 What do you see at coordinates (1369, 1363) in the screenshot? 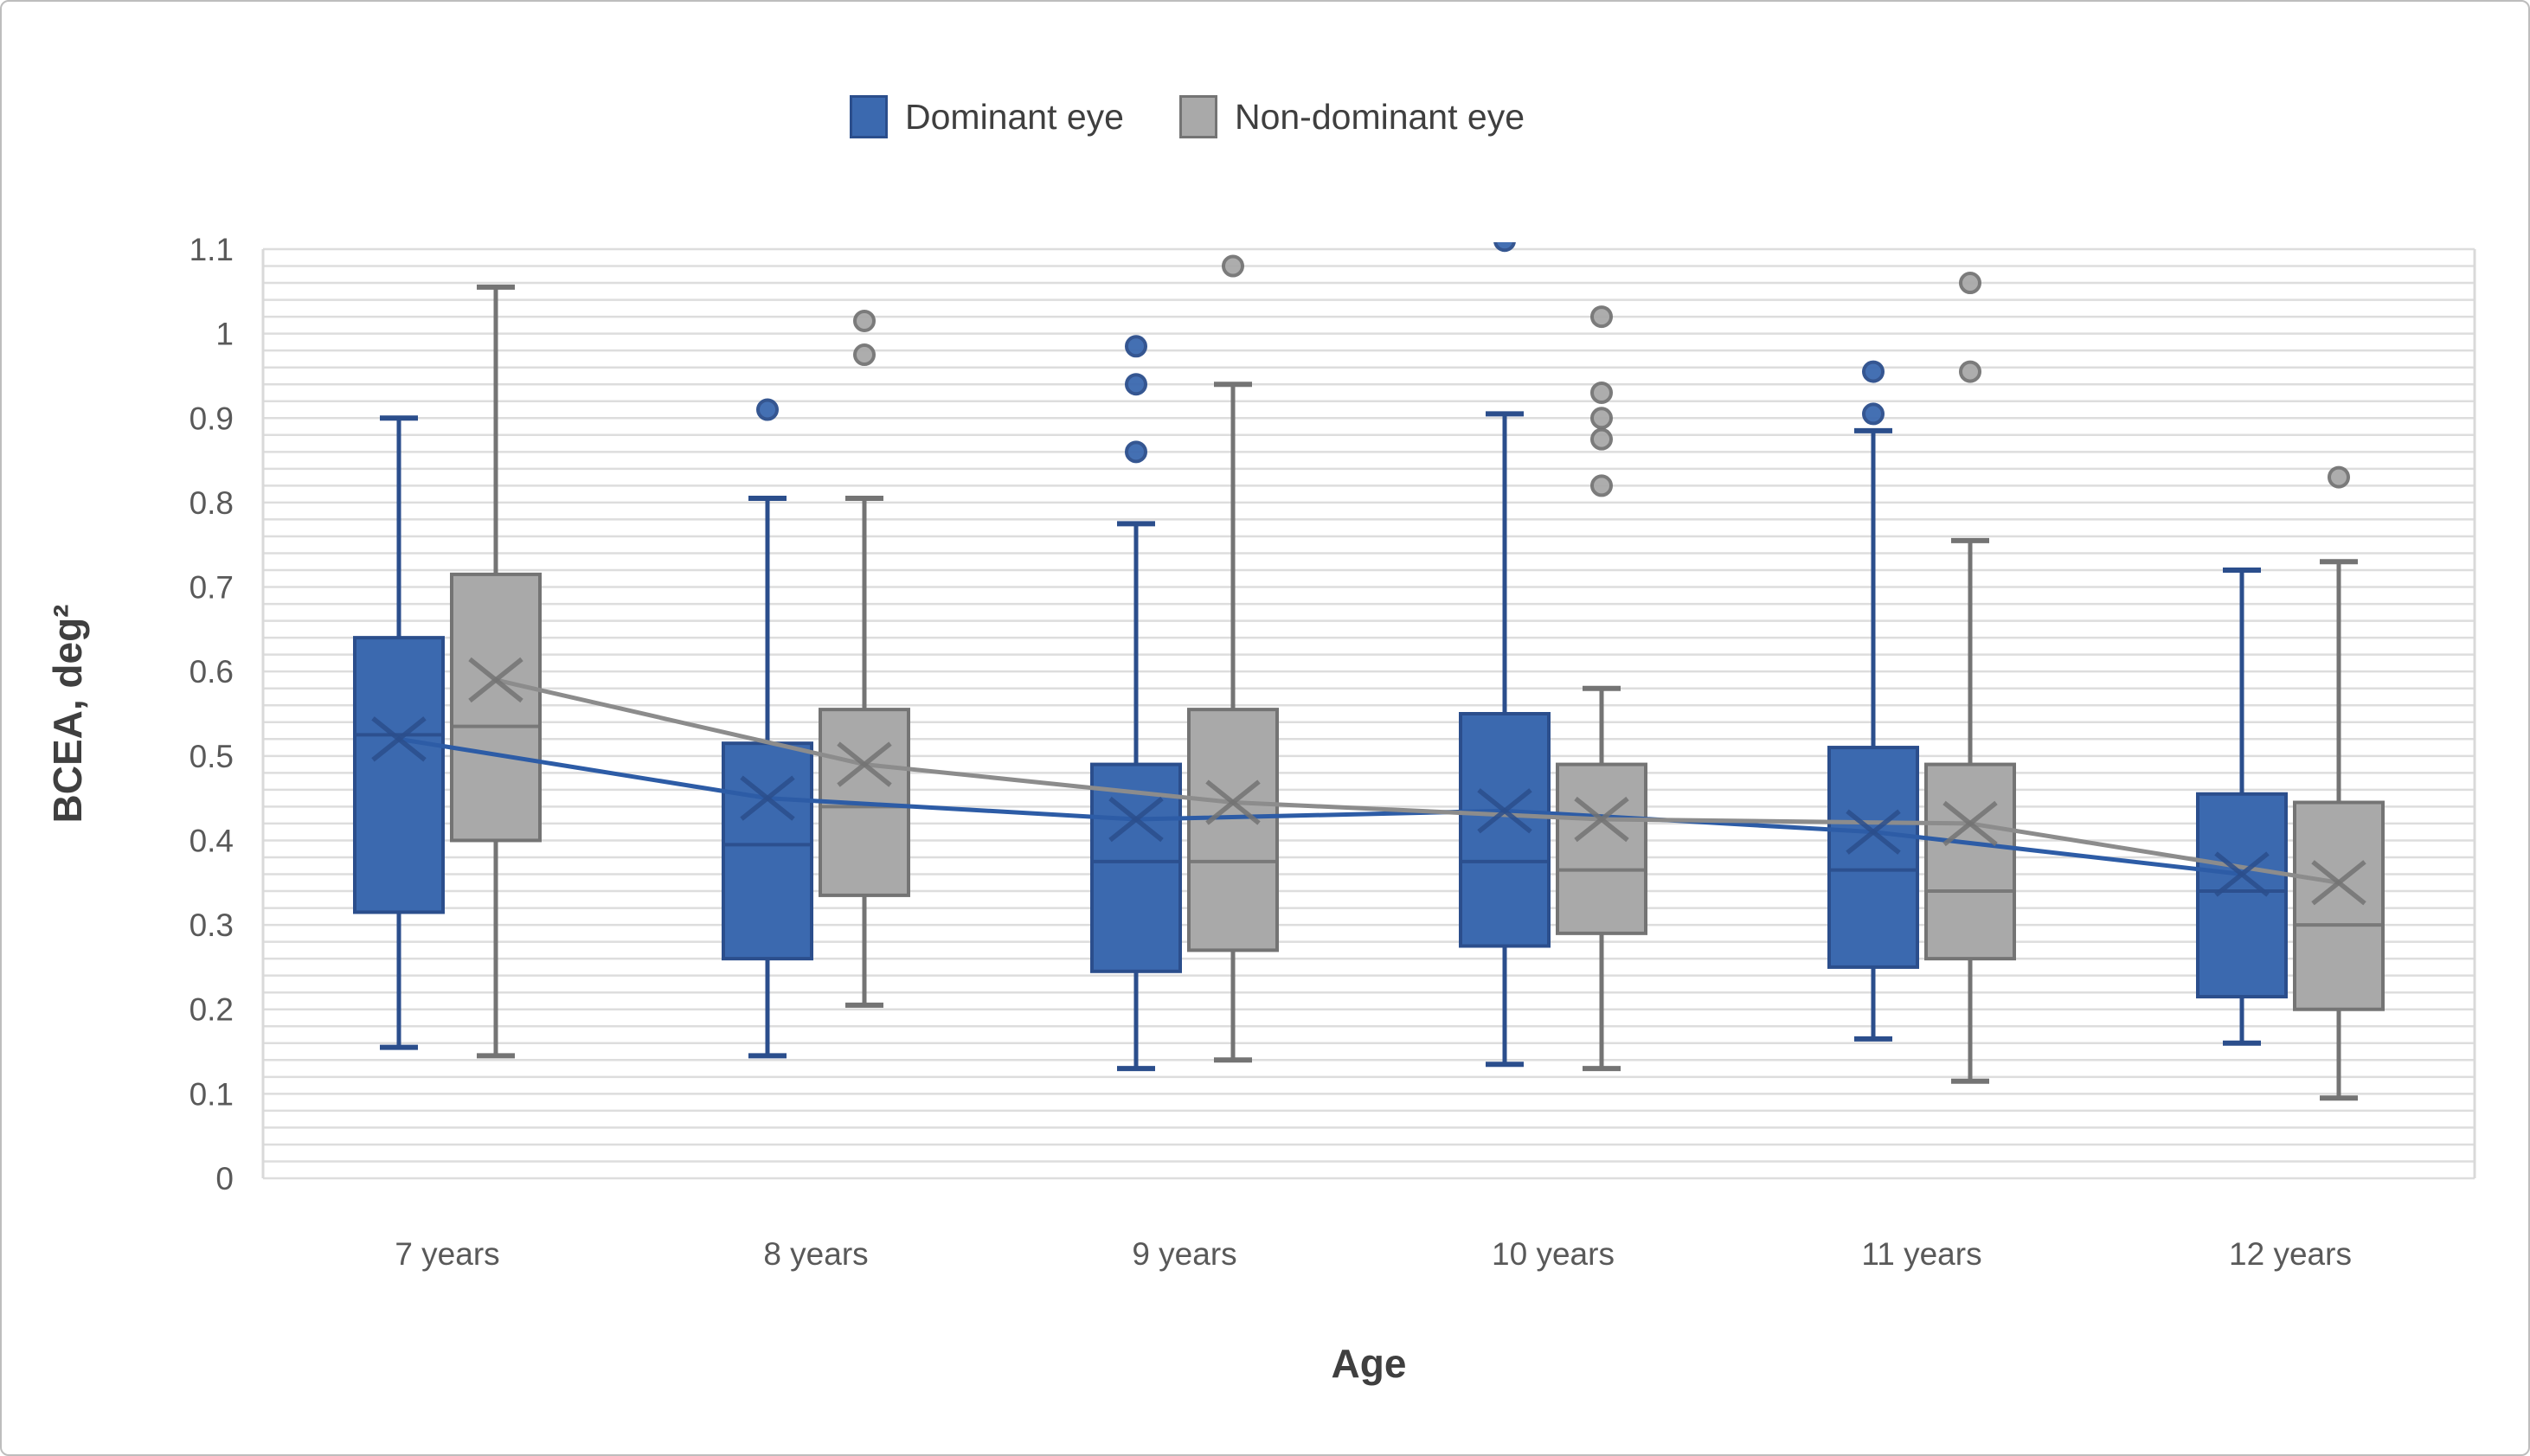
I see `x-axis-title: Age` at bounding box center [1369, 1363].